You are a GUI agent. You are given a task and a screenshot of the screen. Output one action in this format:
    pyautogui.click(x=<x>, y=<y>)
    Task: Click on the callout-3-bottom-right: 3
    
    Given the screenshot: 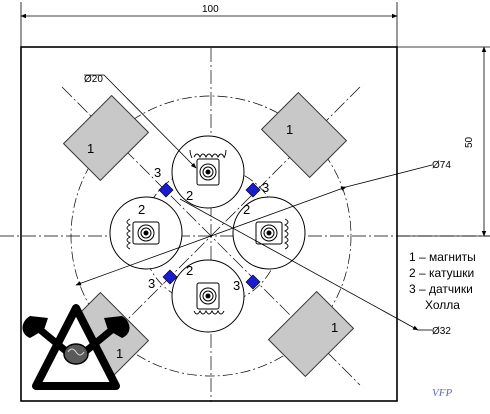 What is the action you would take?
    pyautogui.click(x=236, y=285)
    